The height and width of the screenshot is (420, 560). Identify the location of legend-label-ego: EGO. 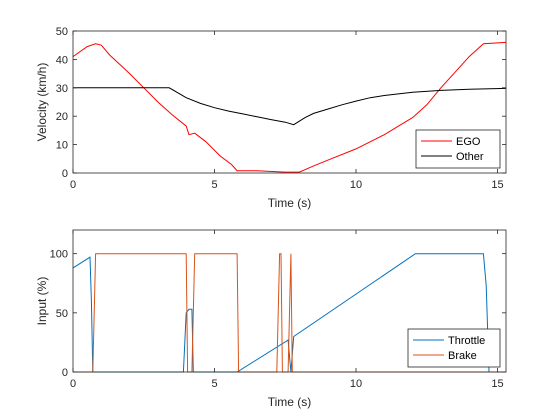
(468, 142).